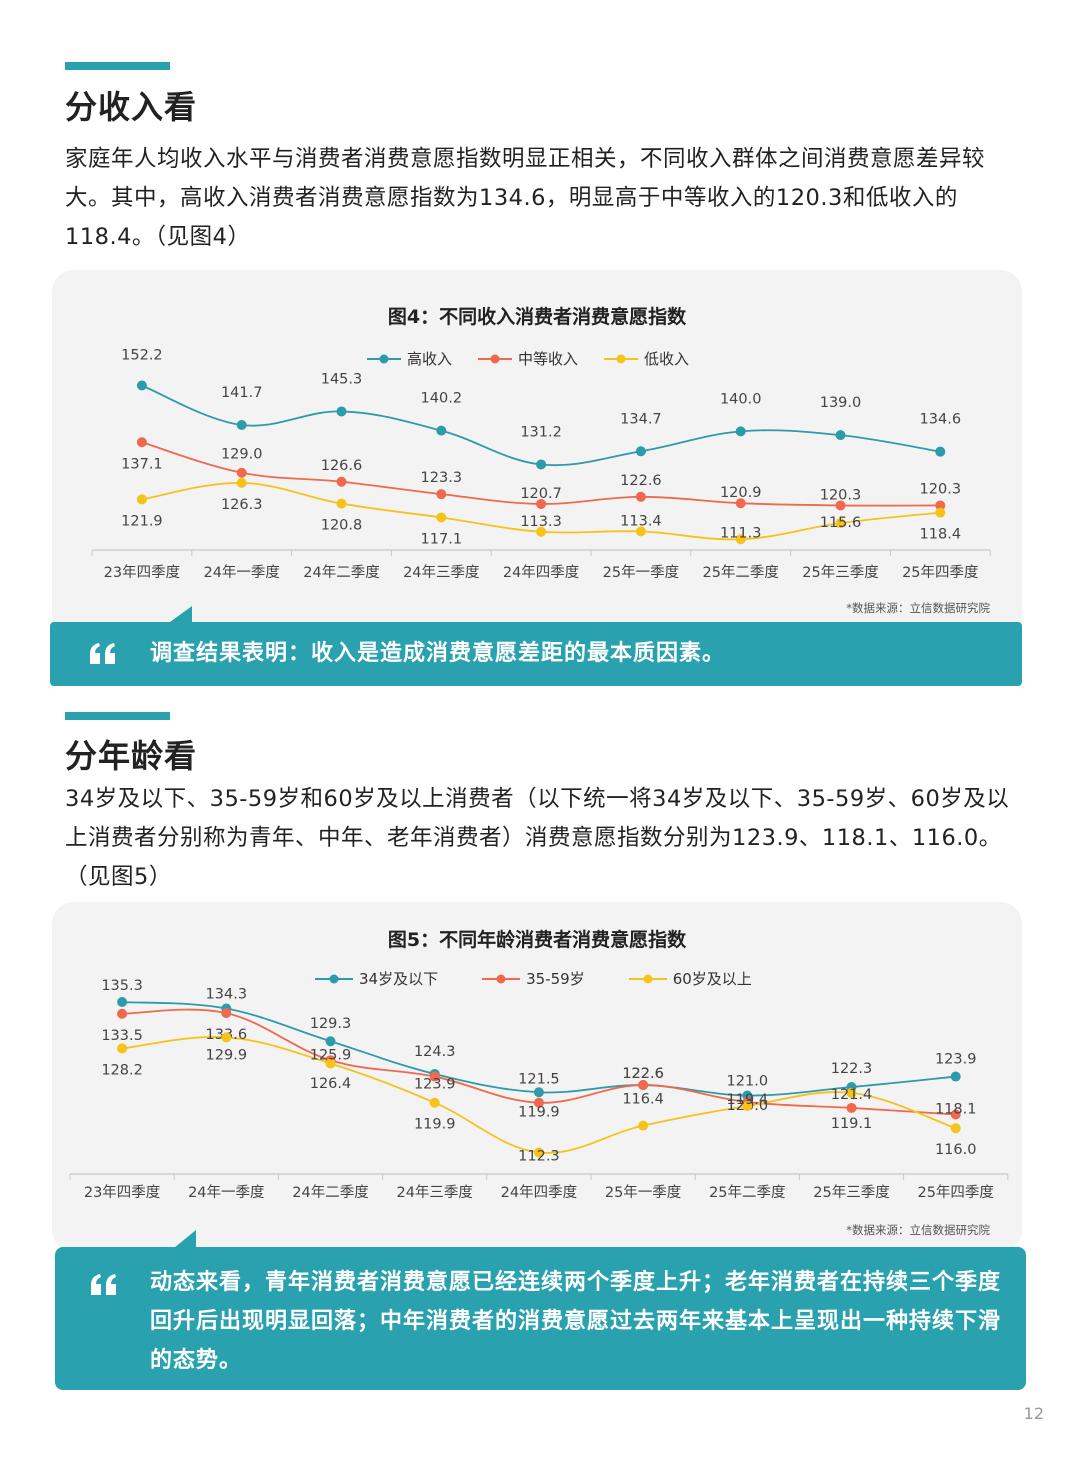 The image size is (1080, 1459). I want to click on data-label: 123.9, so click(956, 1060).